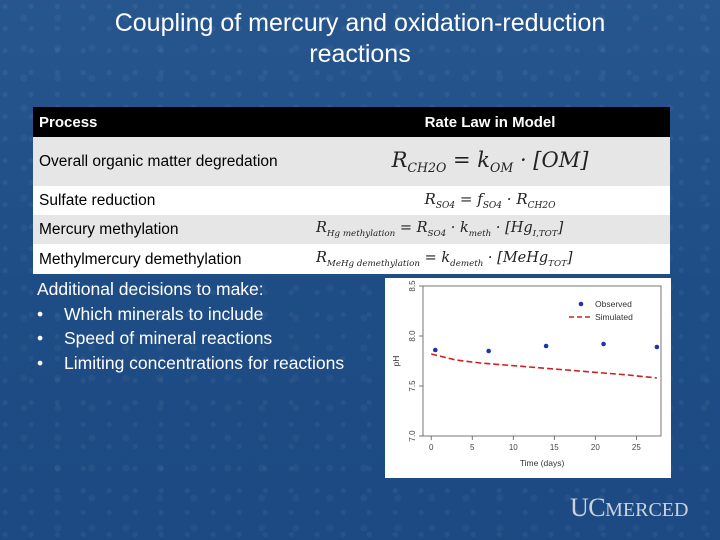 Image resolution: width=720 pixels, height=540 pixels. What do you see at coordinates (544, 366) in the screenshot?
I see `simulated-series-line` at bounding box center [544, 366].